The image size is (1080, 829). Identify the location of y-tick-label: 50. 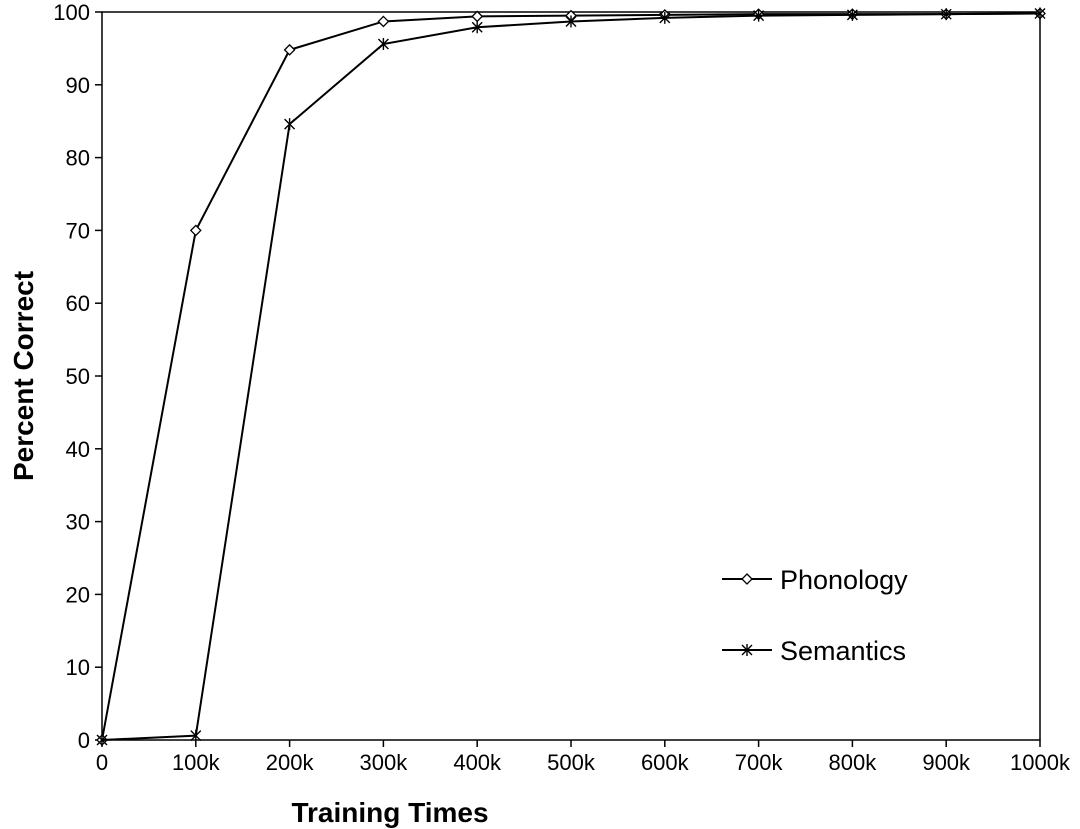
(78, 376).